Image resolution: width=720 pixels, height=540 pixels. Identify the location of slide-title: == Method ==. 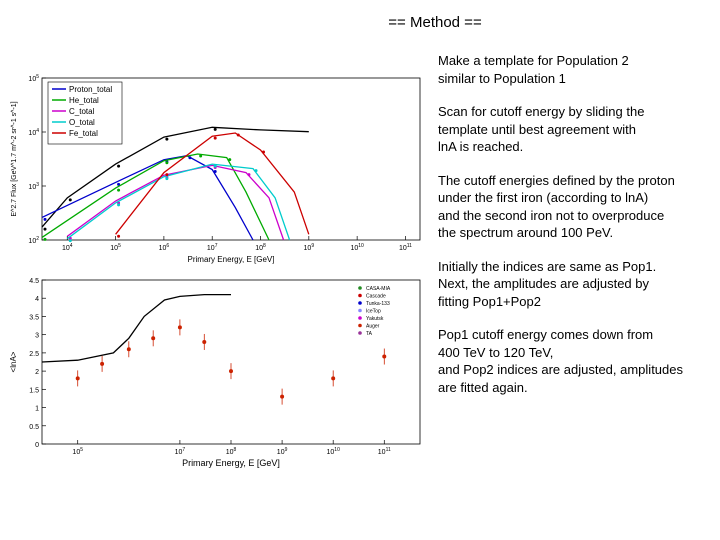
(360, 22).